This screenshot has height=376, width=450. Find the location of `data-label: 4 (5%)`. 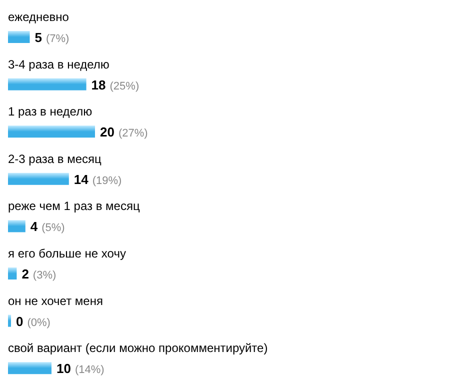

data-label: 4 (5%) is located at coordinates (47, 226).